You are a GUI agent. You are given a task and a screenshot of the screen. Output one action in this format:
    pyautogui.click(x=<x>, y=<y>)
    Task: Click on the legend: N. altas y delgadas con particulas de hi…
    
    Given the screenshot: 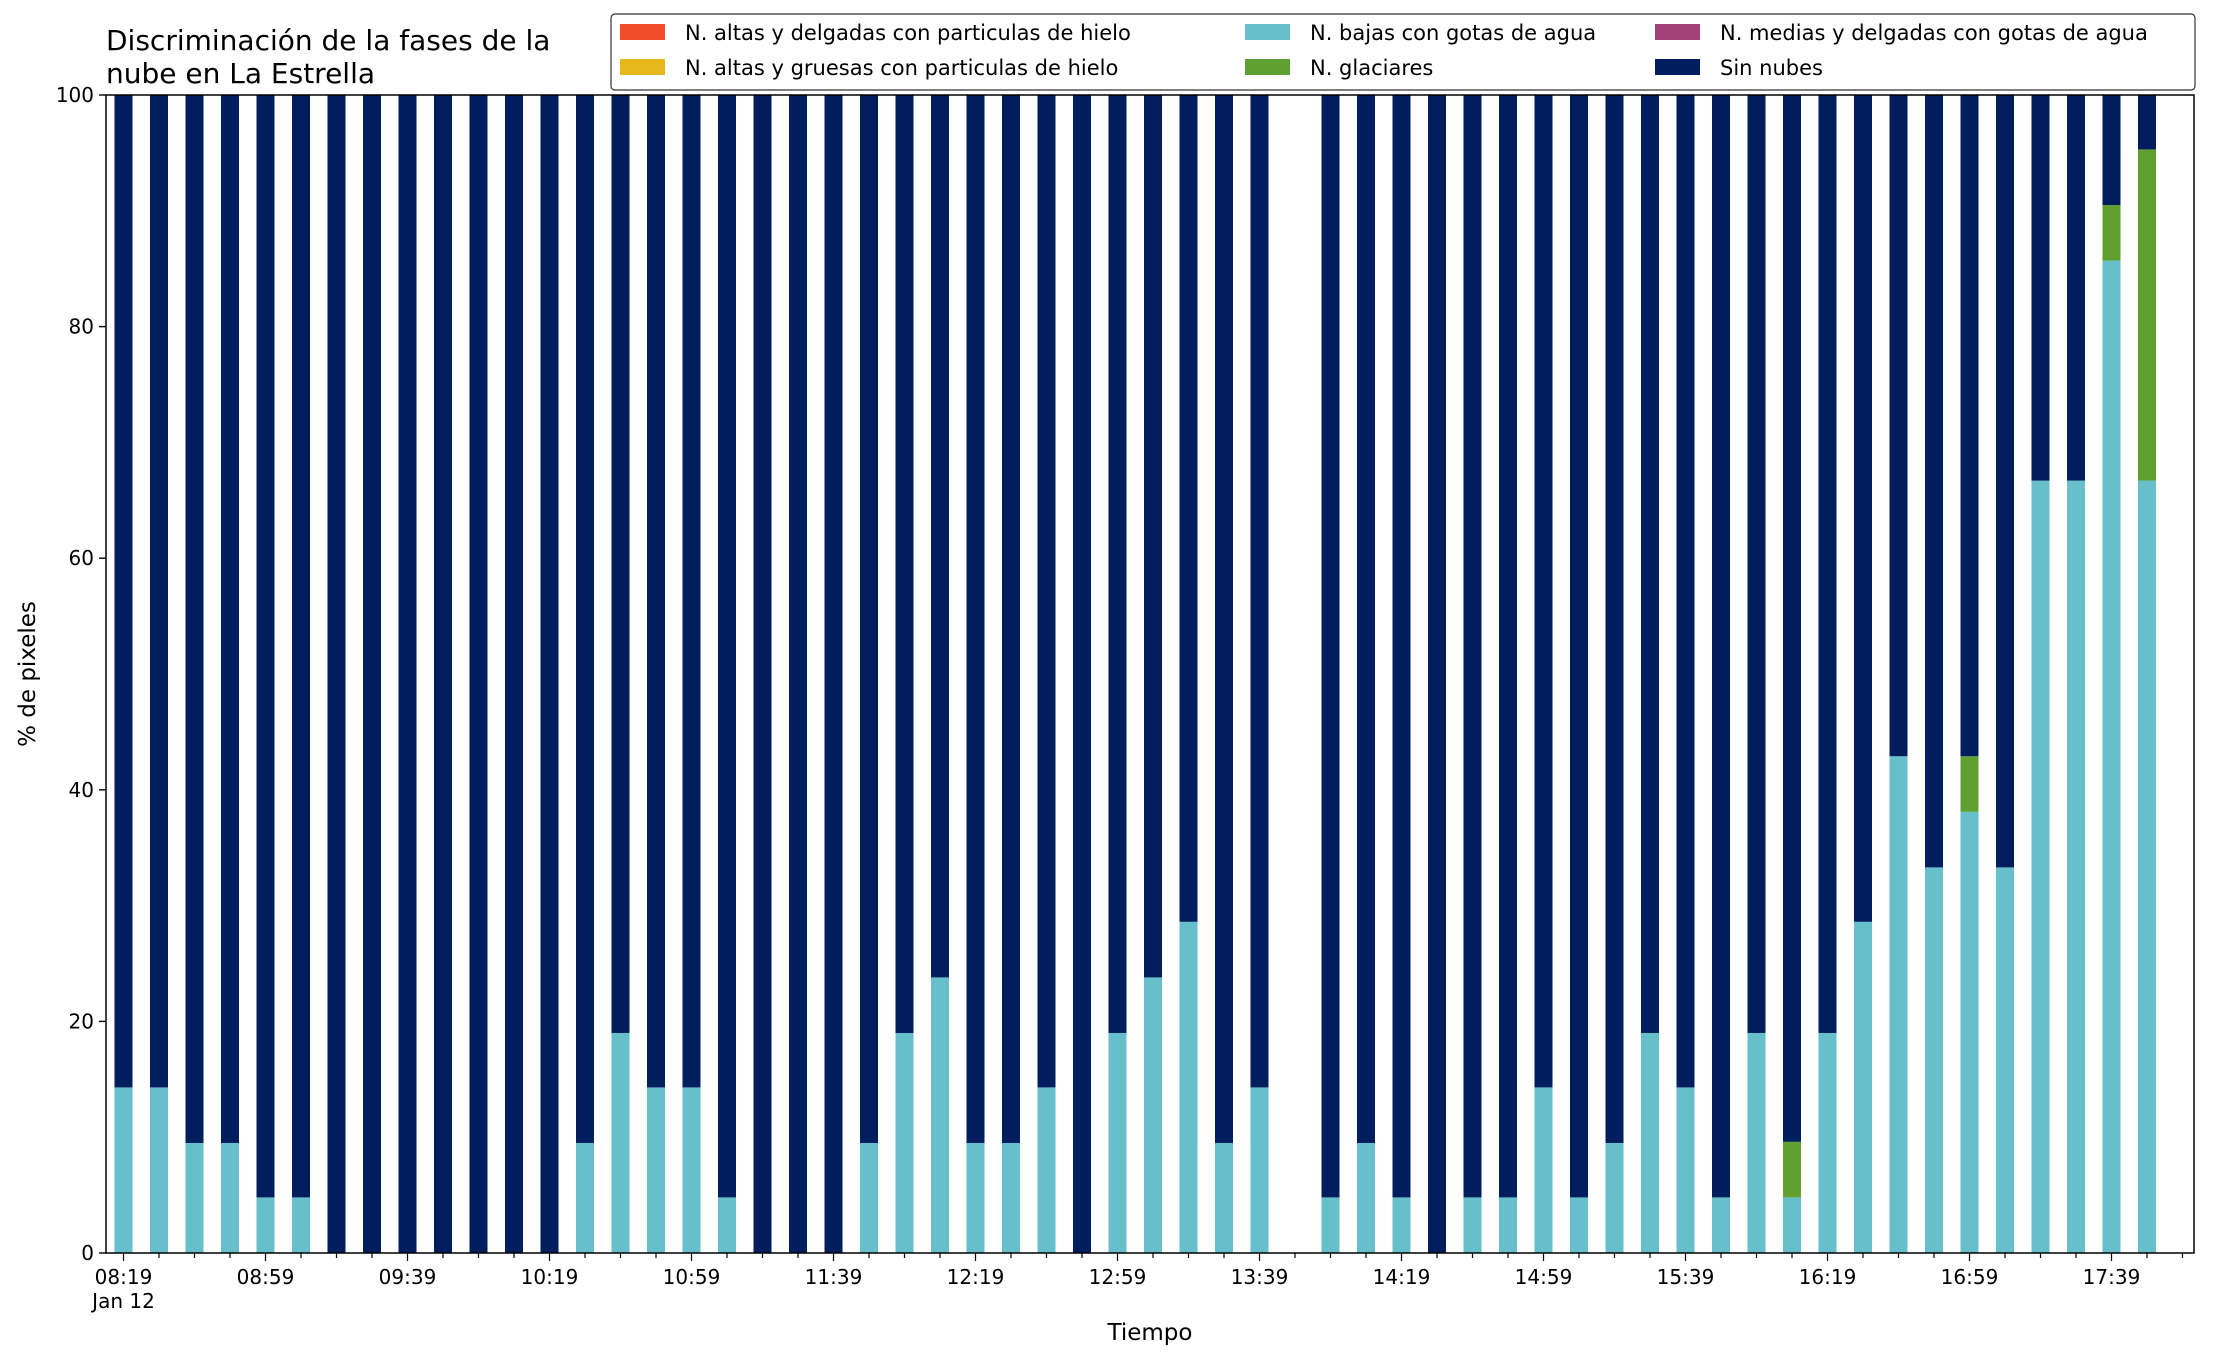 What is the action you would take?
    pyautogui.click(x=1403, y=52)
    